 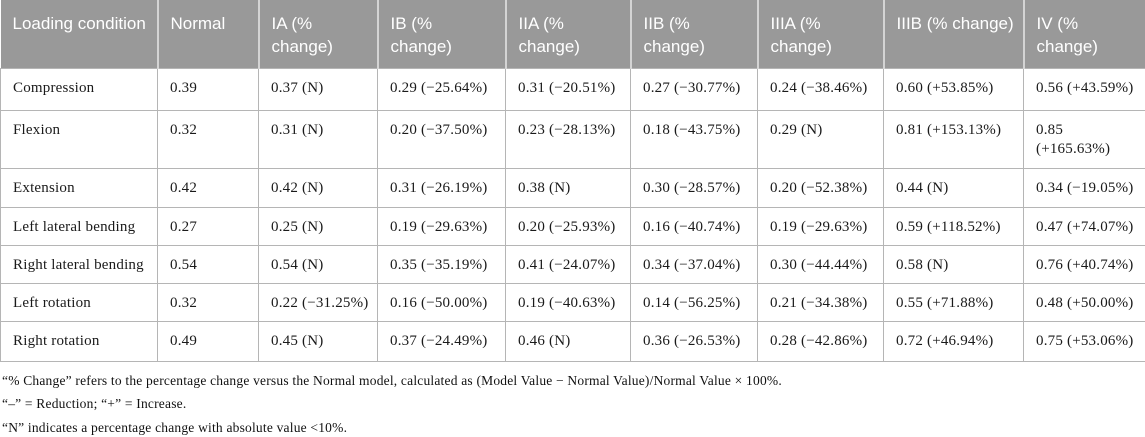 What do you see at coordinates (1084, 34) in the screenshot?
I see `col-header-iv: IV (% change)` at bounding box center [1084, 34].